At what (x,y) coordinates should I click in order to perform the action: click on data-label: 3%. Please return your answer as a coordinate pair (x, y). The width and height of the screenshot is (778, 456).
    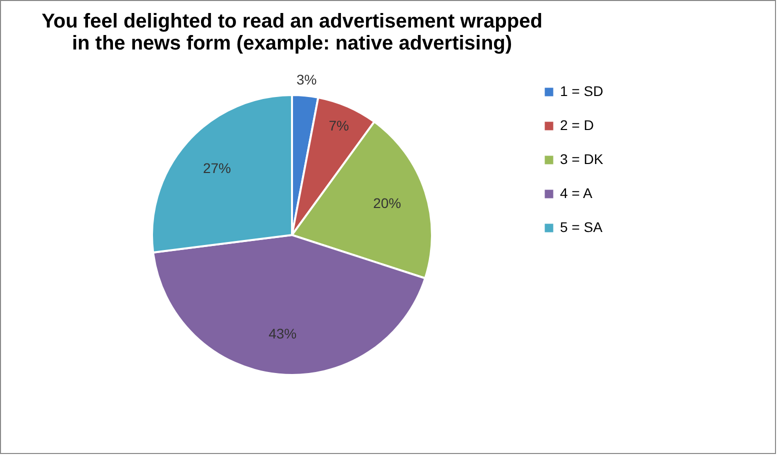
    Looking at the image, I should click on (306, 80).